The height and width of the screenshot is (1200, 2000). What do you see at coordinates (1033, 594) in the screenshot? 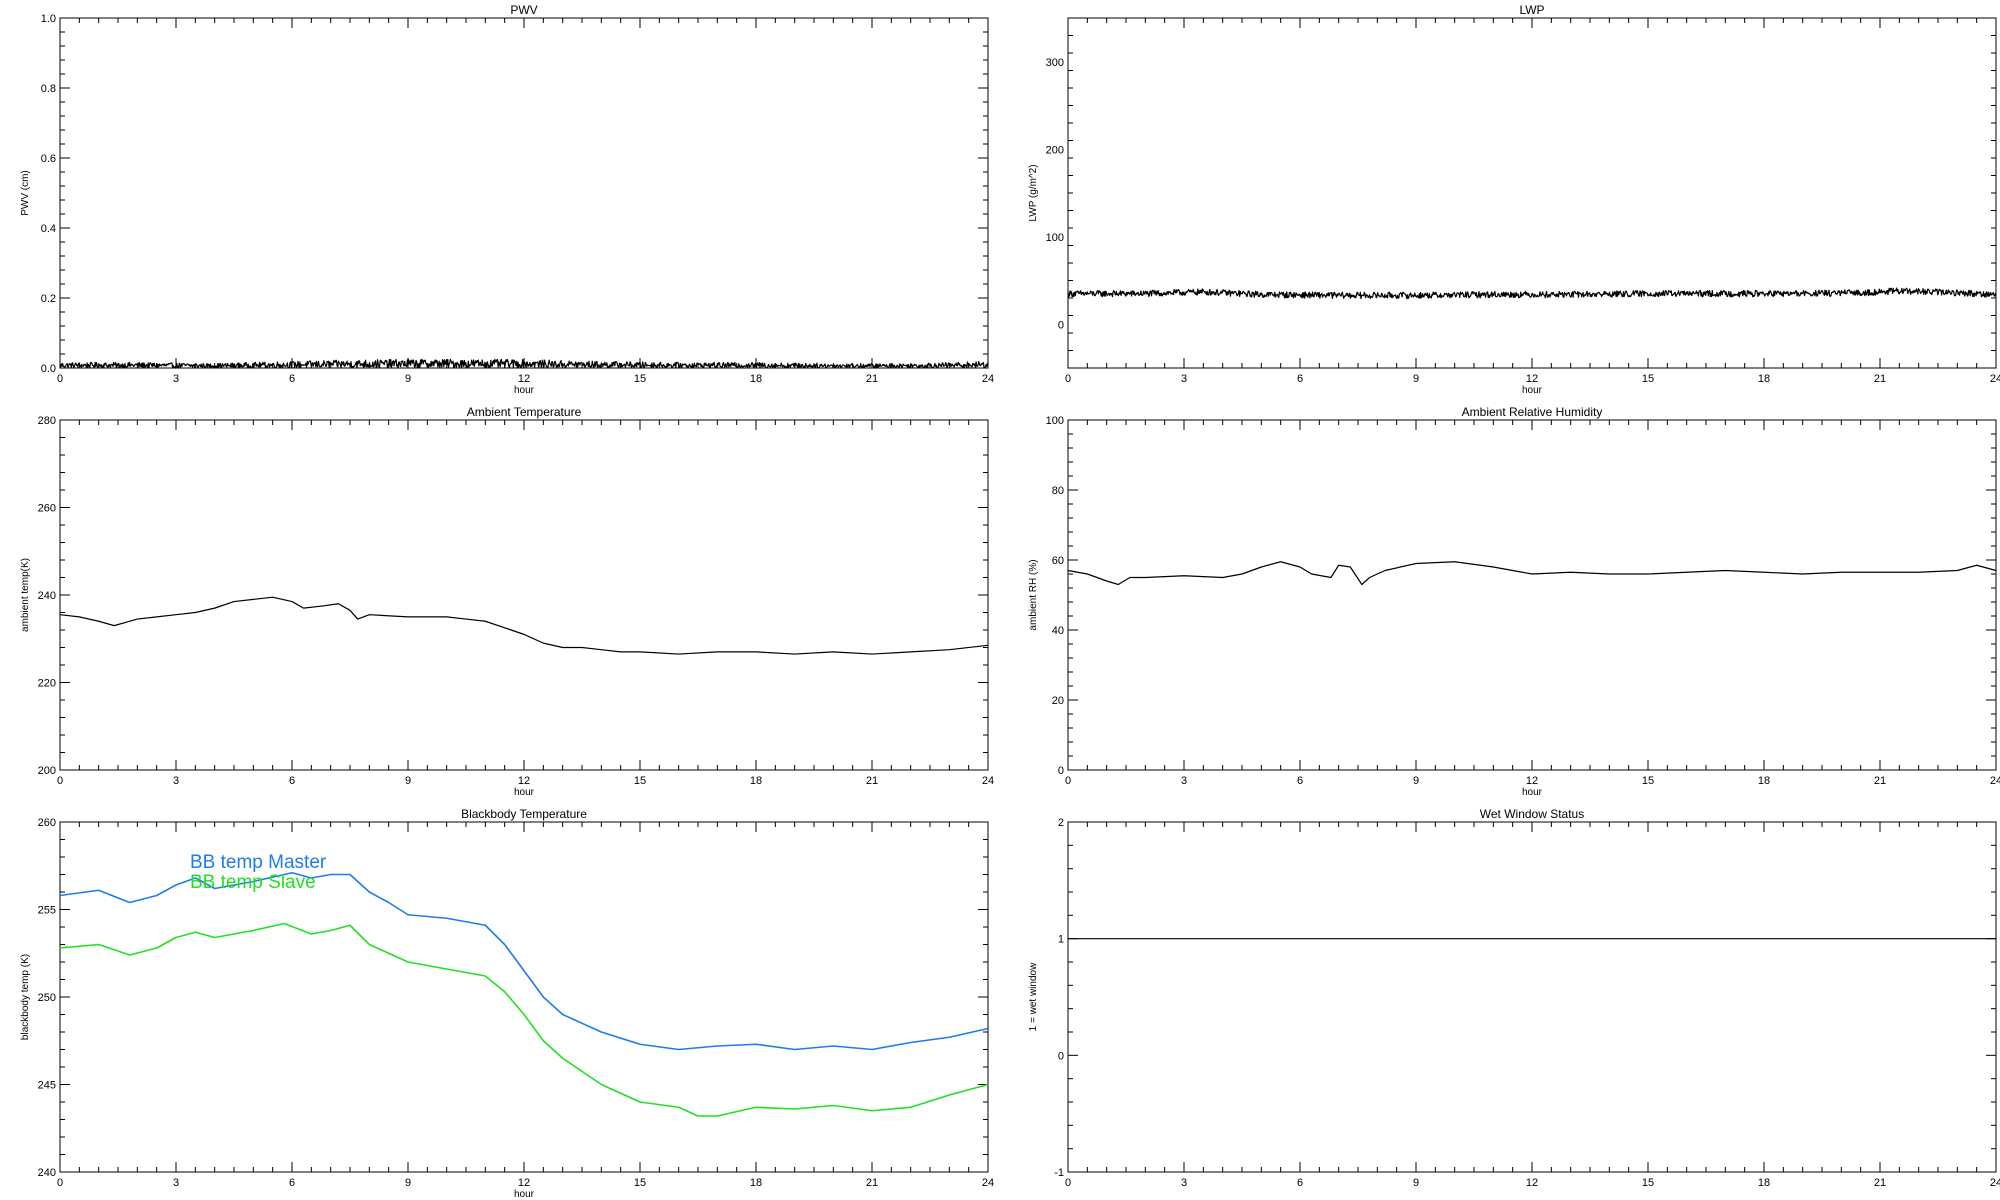
I see `y-axis-label: ambient RH (%)` at bounding box center [1033, 594].